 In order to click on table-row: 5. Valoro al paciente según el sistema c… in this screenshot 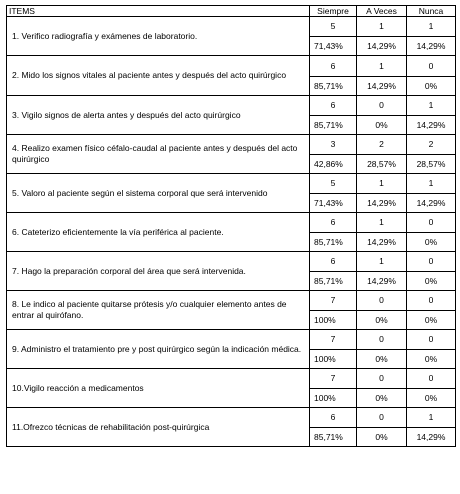, I will do `click(231, 193)`.